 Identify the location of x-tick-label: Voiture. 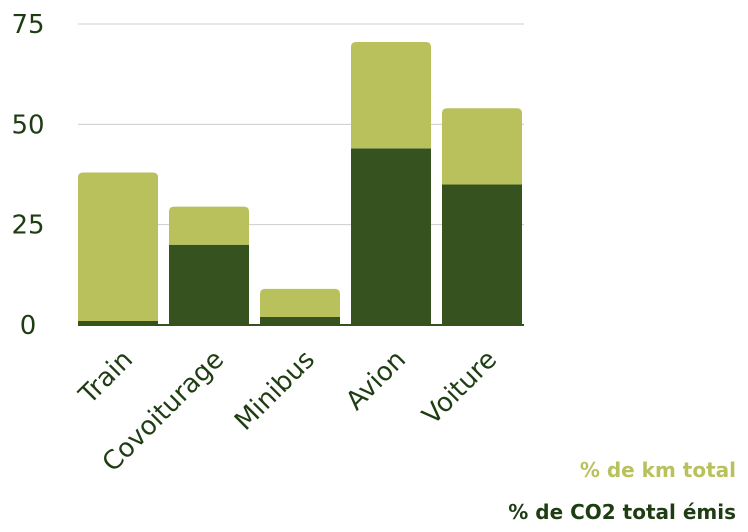
(460, 388).